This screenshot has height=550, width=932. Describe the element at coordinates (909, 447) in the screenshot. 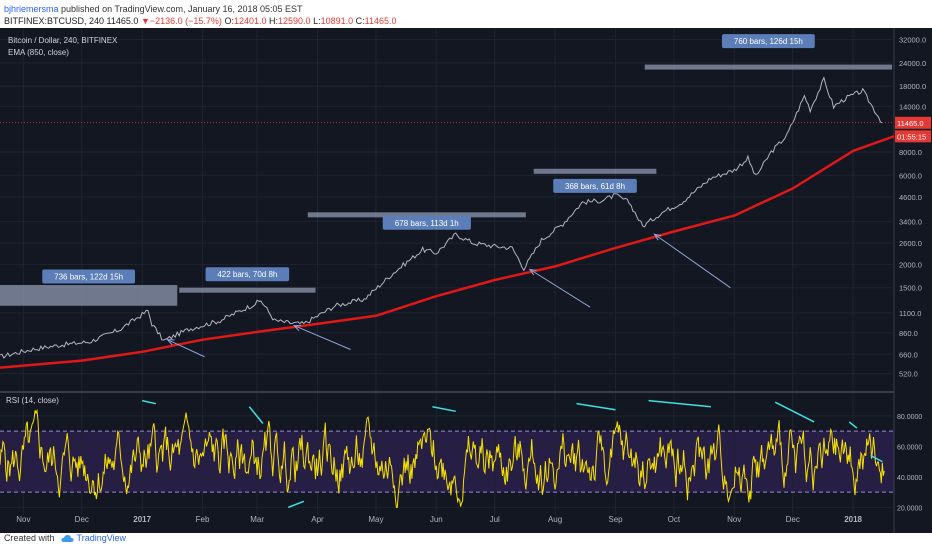

I see `rsi-tick-label: 60.0000` at that location.